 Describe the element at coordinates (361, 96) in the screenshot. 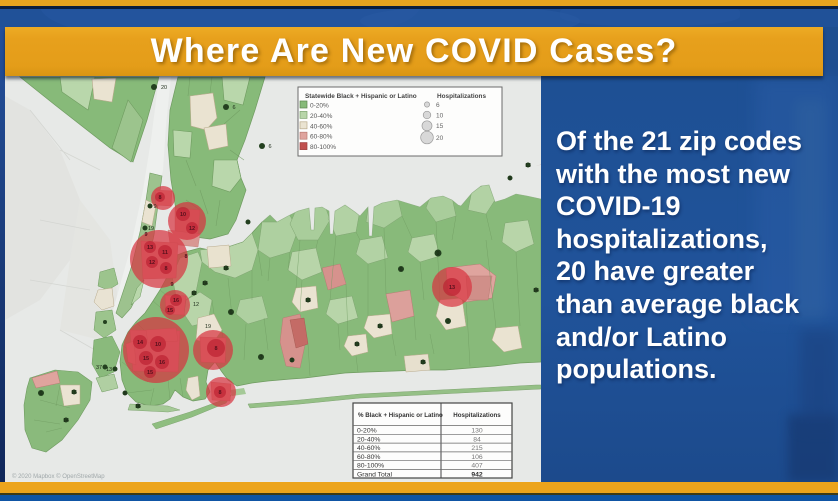

I see `svg-text:Statewide Black + Hispanic or: Statewide Black + Hispanic or Latino` at that location.